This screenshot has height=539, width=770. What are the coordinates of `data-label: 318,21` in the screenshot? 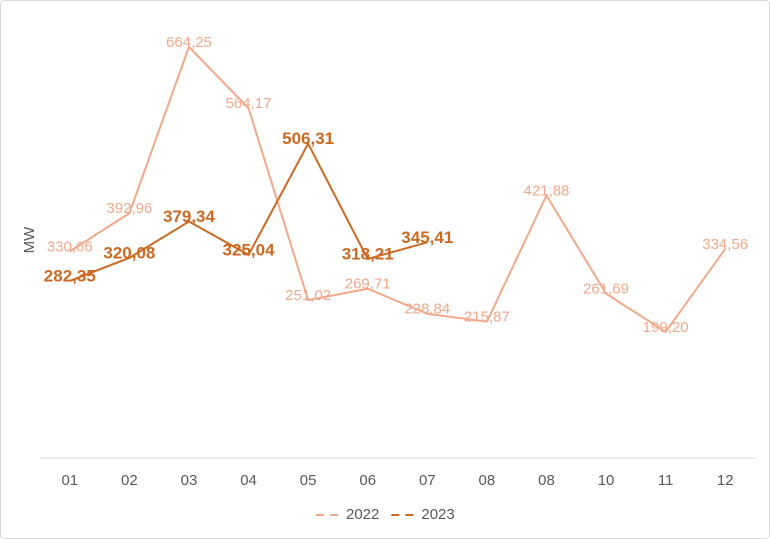 It's located at (368, 253).